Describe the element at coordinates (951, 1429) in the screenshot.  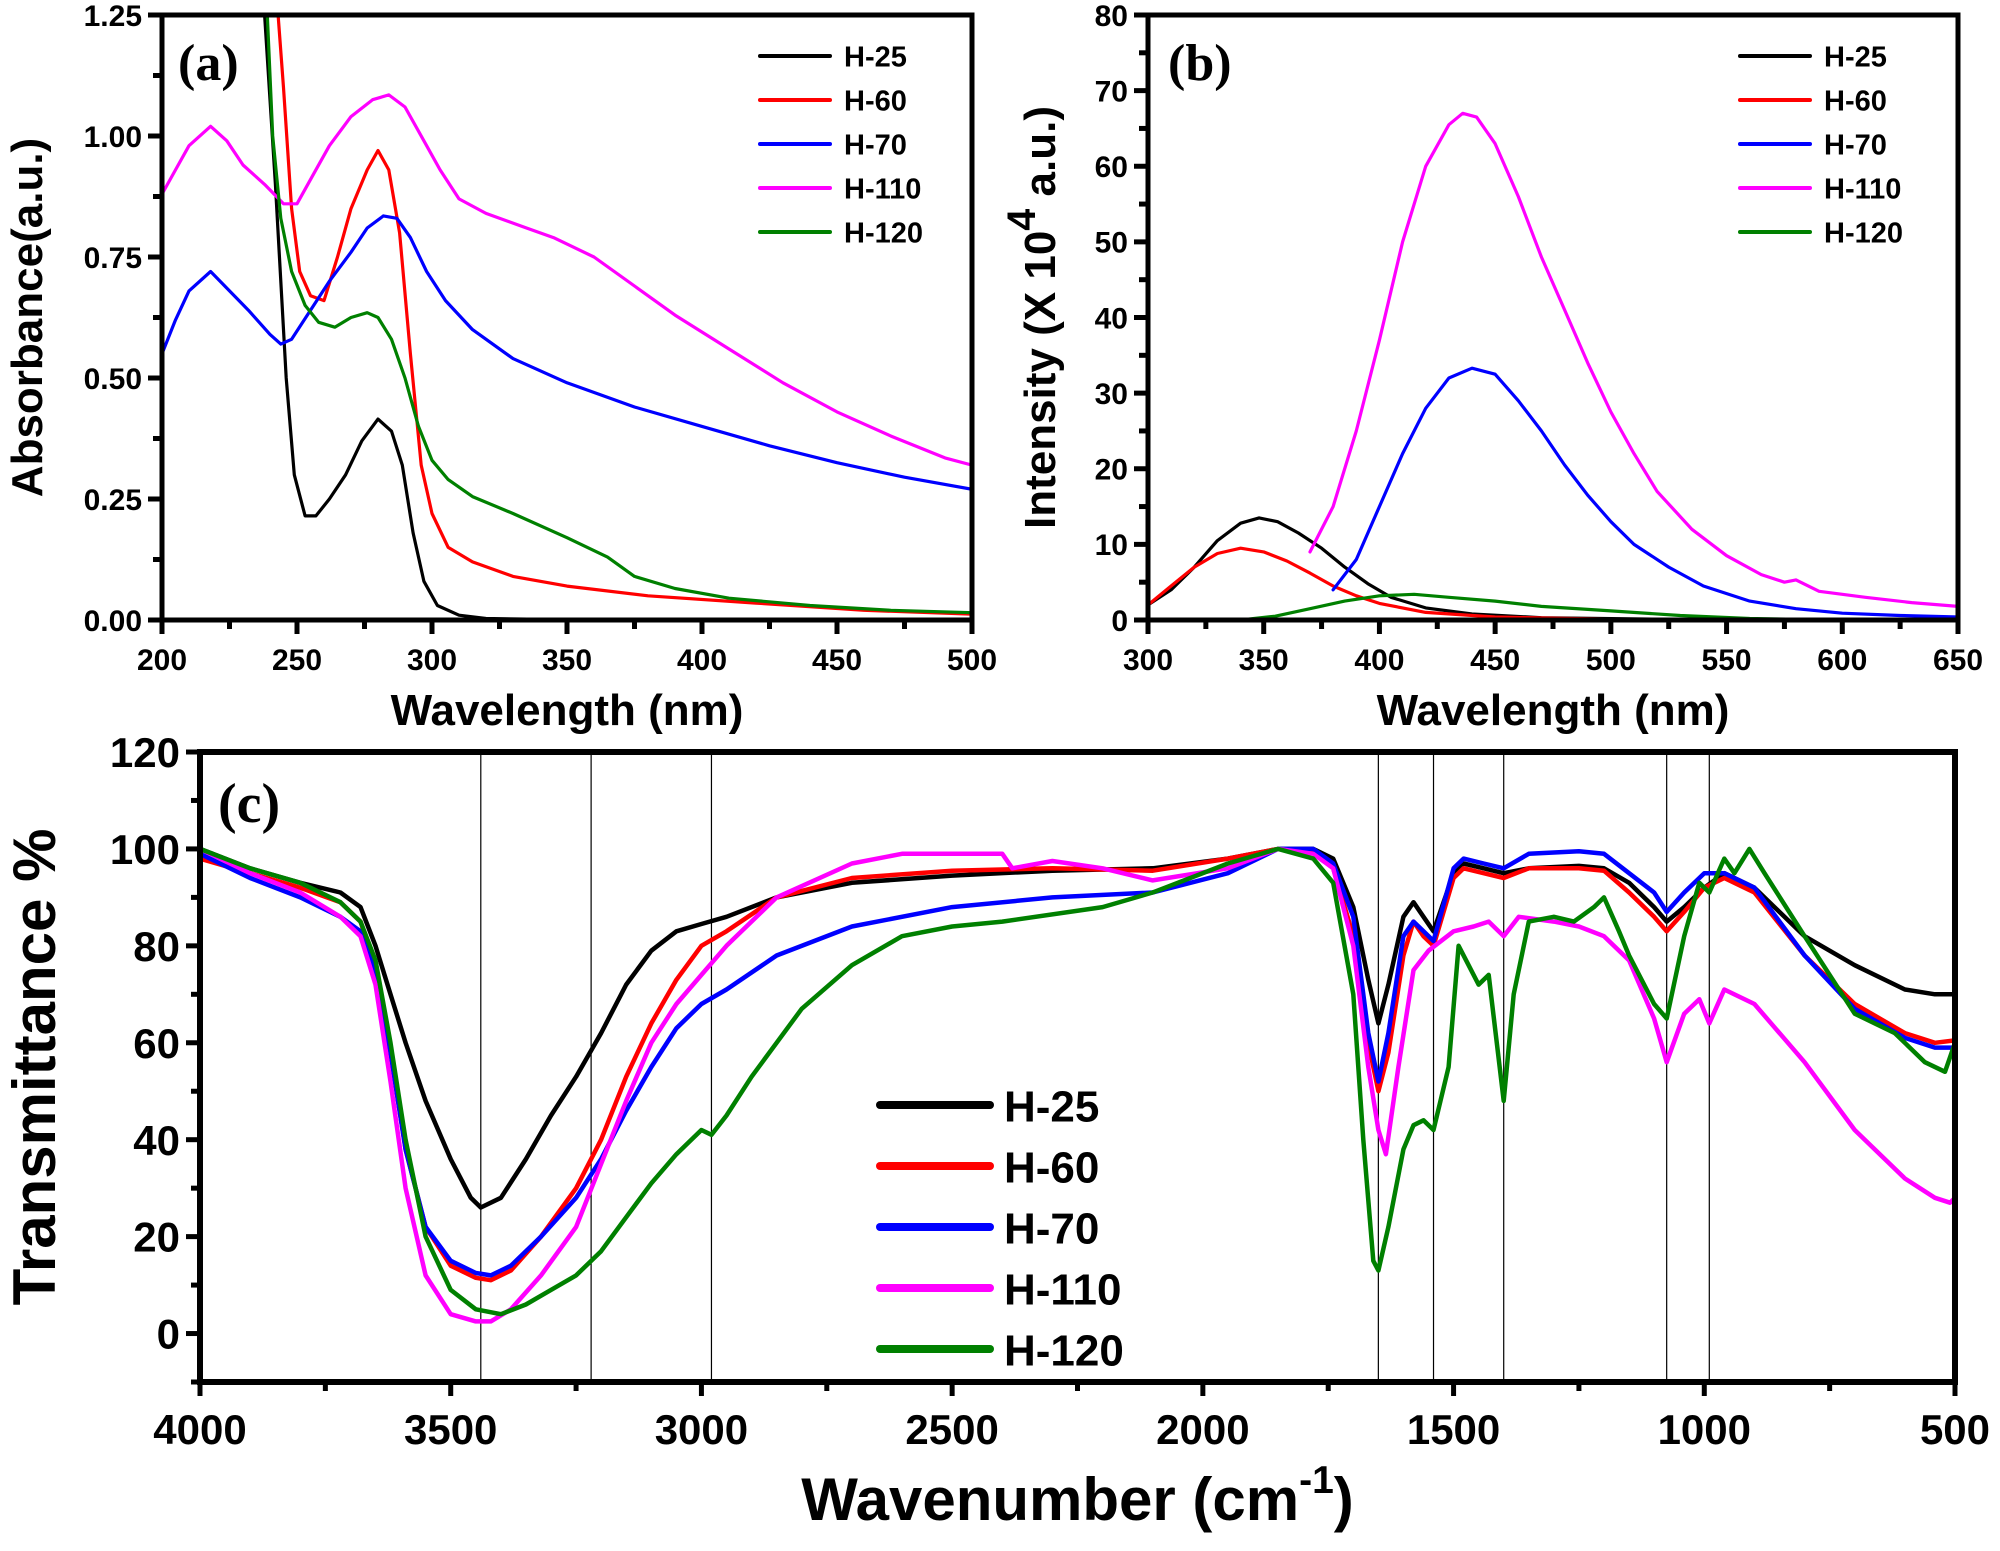
I see `x-tick-label: 2500` at that location.